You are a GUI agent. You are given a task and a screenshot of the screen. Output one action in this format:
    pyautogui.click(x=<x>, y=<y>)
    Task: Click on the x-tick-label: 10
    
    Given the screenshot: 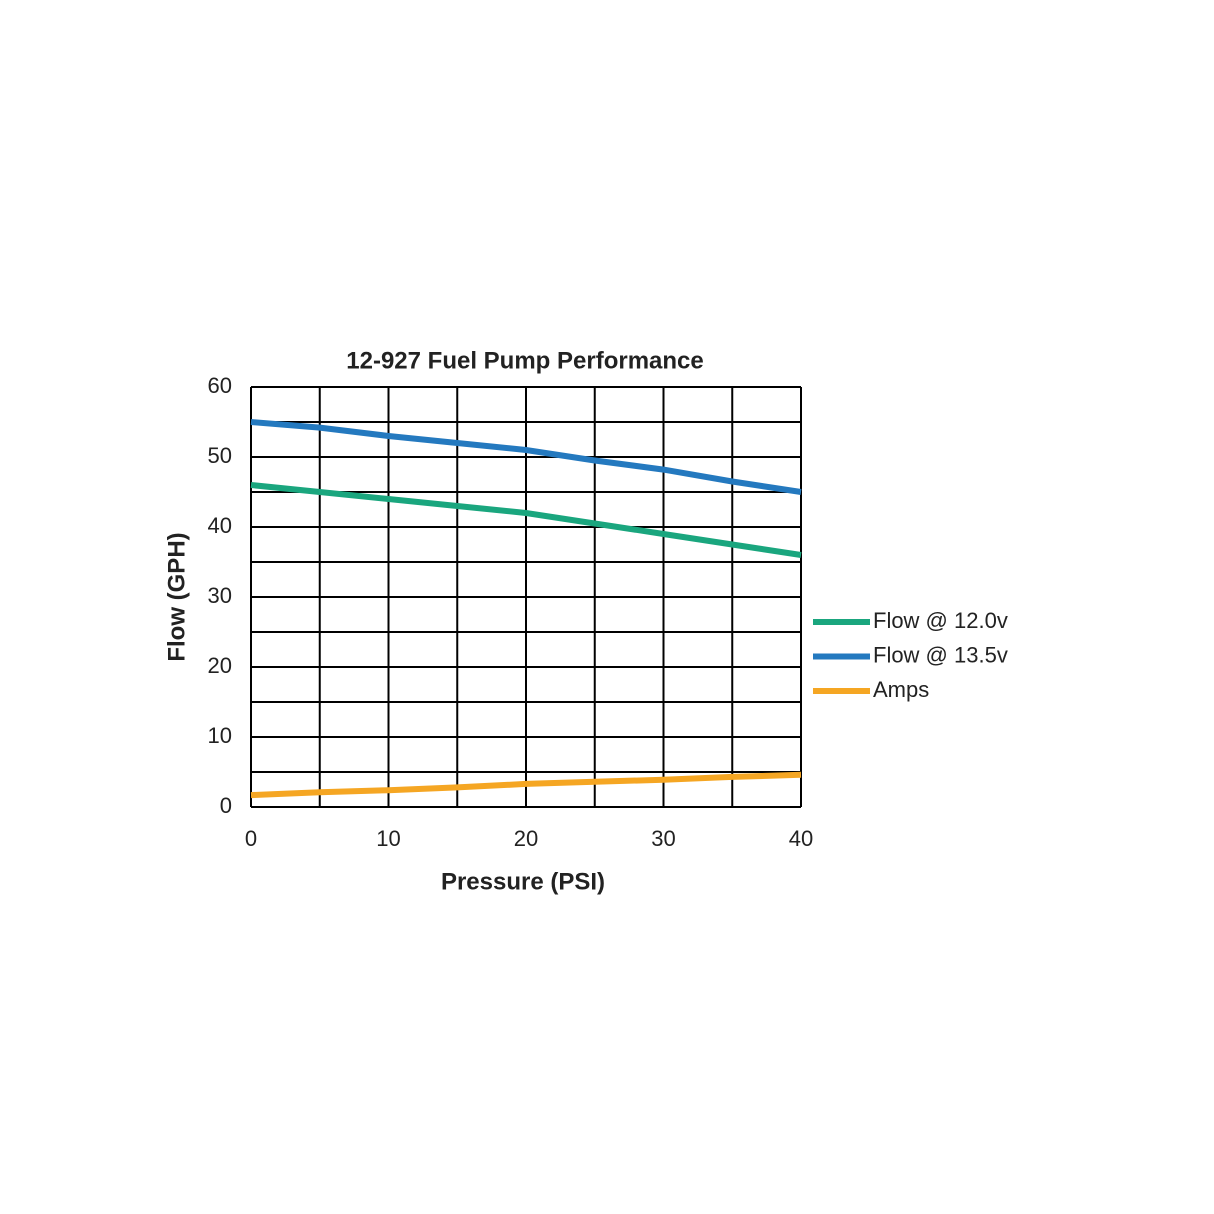 What is the action you would take?
    pyautogui.click(x=388, y=838)
    